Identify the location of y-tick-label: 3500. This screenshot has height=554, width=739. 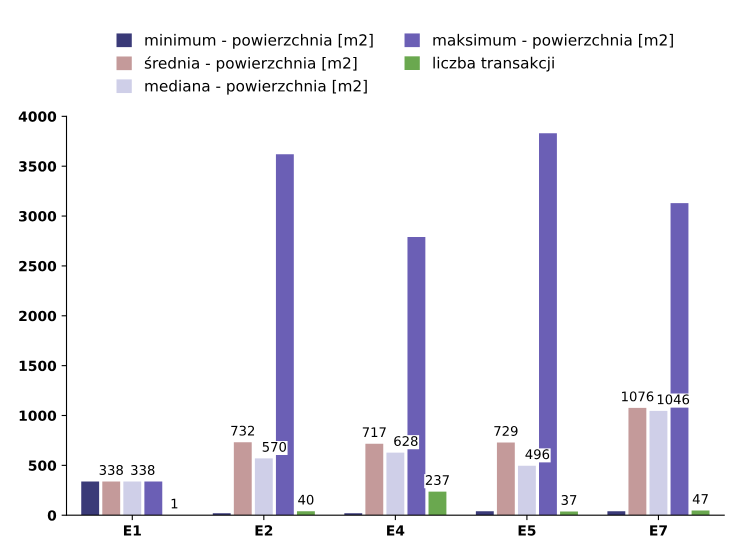
(37, 166).